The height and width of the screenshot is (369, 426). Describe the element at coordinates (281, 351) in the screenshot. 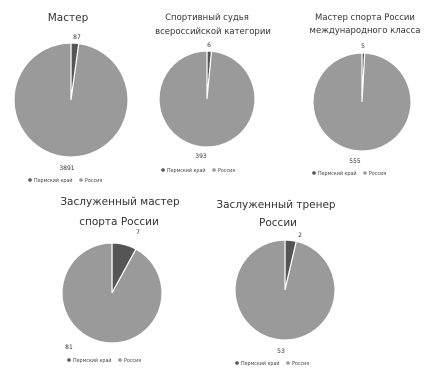

I see `data-label-russia: 53` at that location.